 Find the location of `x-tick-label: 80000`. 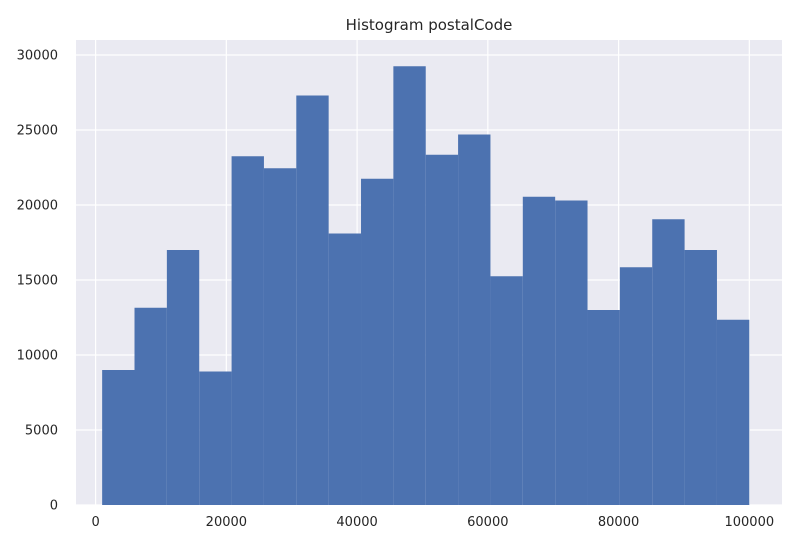

x-tick-label: 80000 is located at coordinates (618, 522).